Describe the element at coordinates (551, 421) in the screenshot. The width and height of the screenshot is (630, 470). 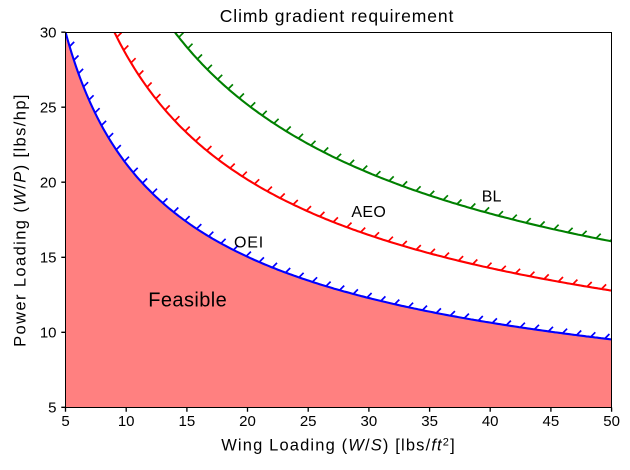
I see `svg-text: 45` at that location.